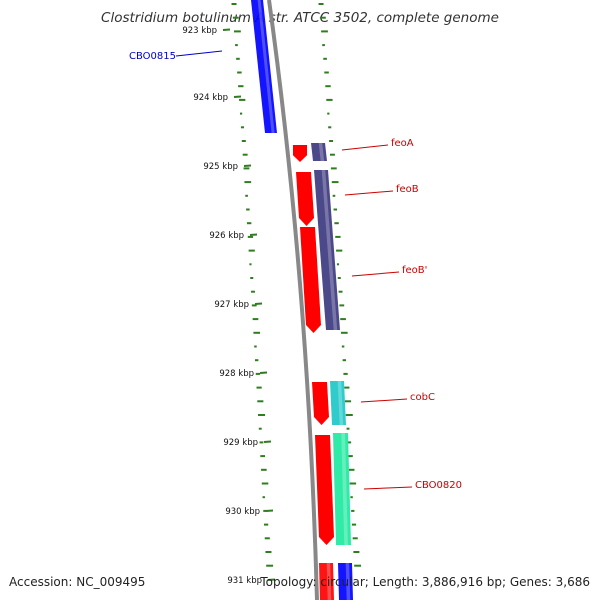  Describe the element at coordinates (329, 250) in the screenshot. I see `cog-feoB-shine` at that location.